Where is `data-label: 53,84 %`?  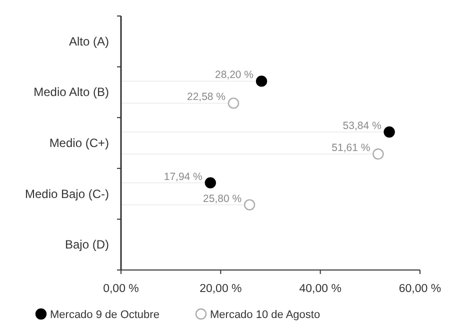 data-label: 53,84 % is located at coordinates (362, 126).